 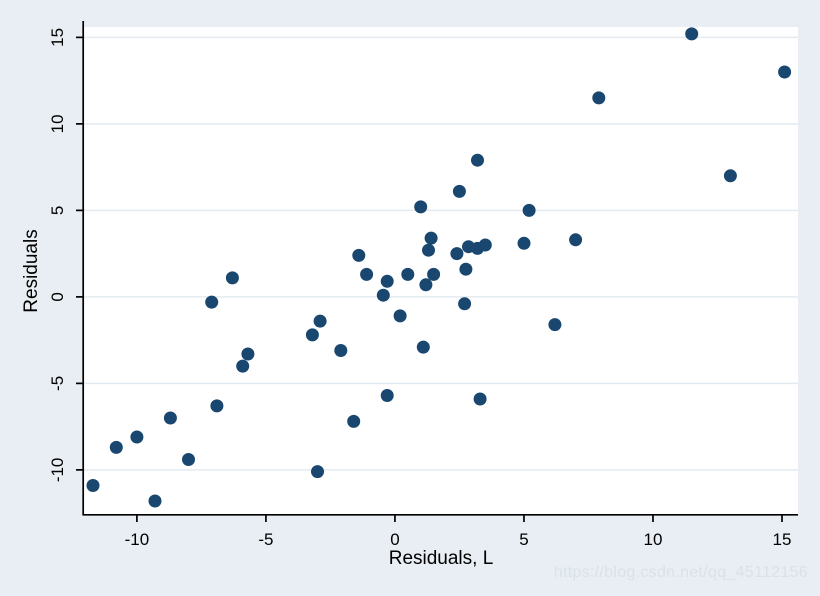 I want to click on x-tick-label: 10, so click(x=653, y=539).